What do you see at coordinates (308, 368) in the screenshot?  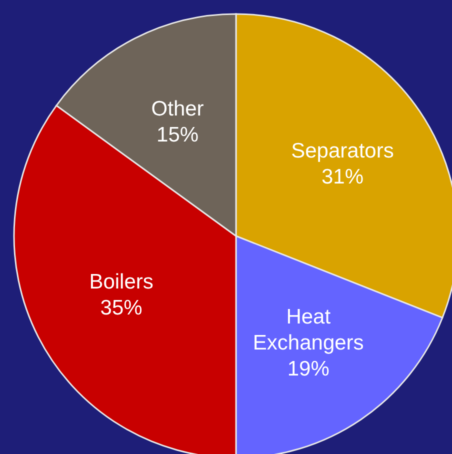 I see `data-label: 19%` at bounding box center [308, 368].